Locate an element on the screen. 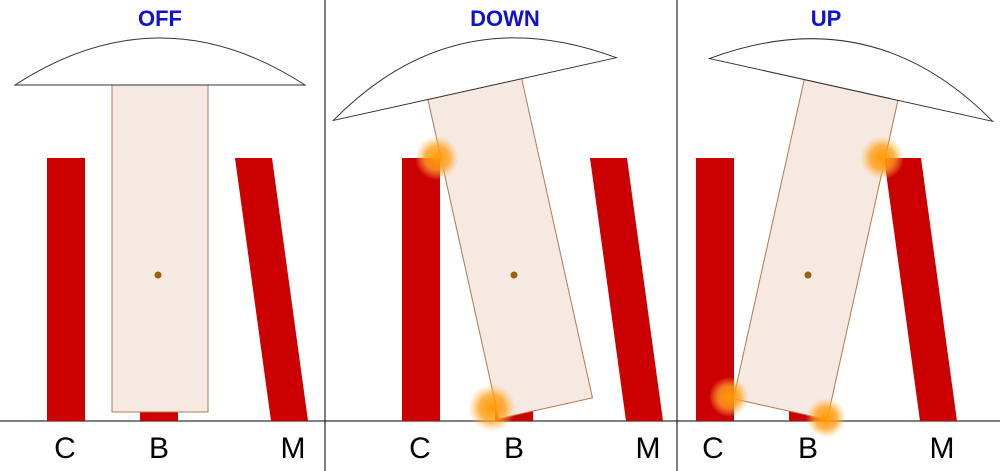 This screenshot has height=471, width=1000. panel-title: OFF is located at coordinates (160, 18).